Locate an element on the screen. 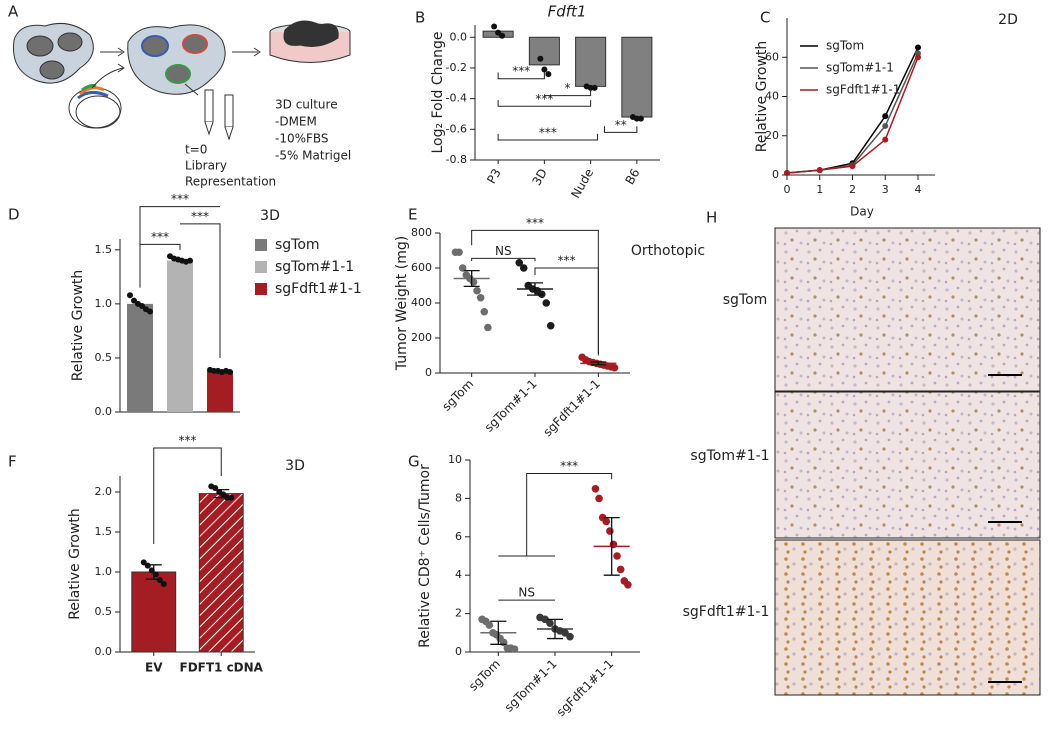 Image resolution: width=1050 pixels, height=737 pixels. y-tick-label: -0.4 is located at coordinates (456, 98).